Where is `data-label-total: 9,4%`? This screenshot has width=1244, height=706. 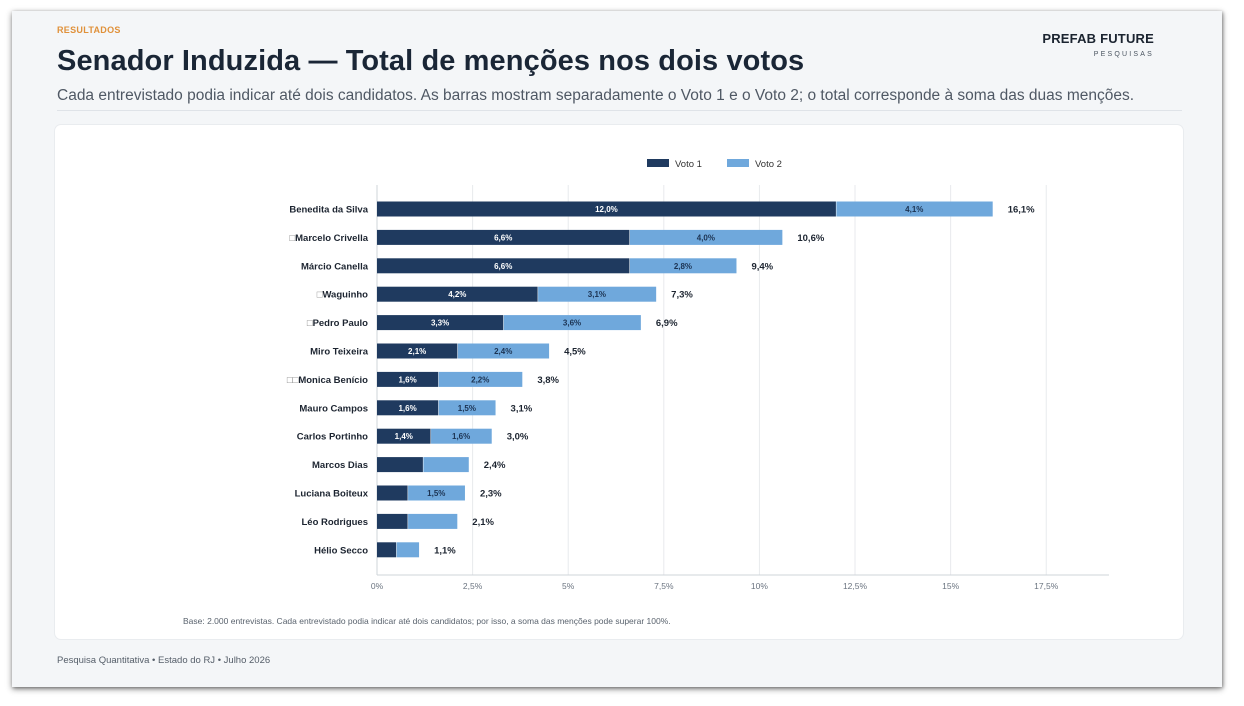
data-label-total: 9,4% is located at coordinates (762, 266).